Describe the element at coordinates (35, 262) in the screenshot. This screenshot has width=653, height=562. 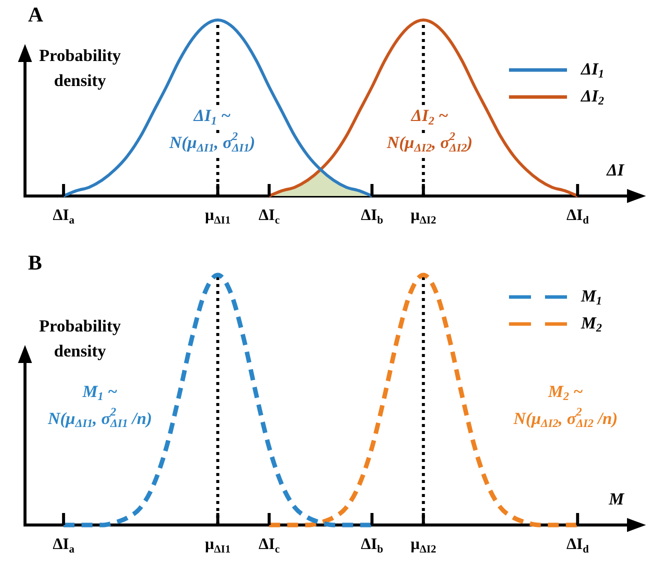
I see `chart-title: B` at that location.